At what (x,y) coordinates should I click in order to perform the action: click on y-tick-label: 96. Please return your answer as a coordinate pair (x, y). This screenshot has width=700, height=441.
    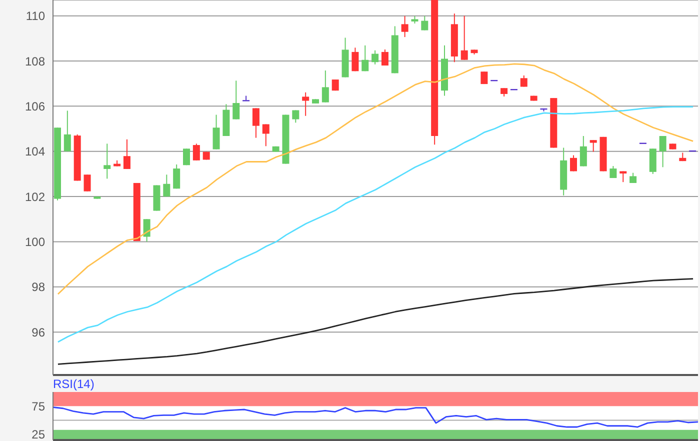
    Looking at the image, I should click on (39, 332).